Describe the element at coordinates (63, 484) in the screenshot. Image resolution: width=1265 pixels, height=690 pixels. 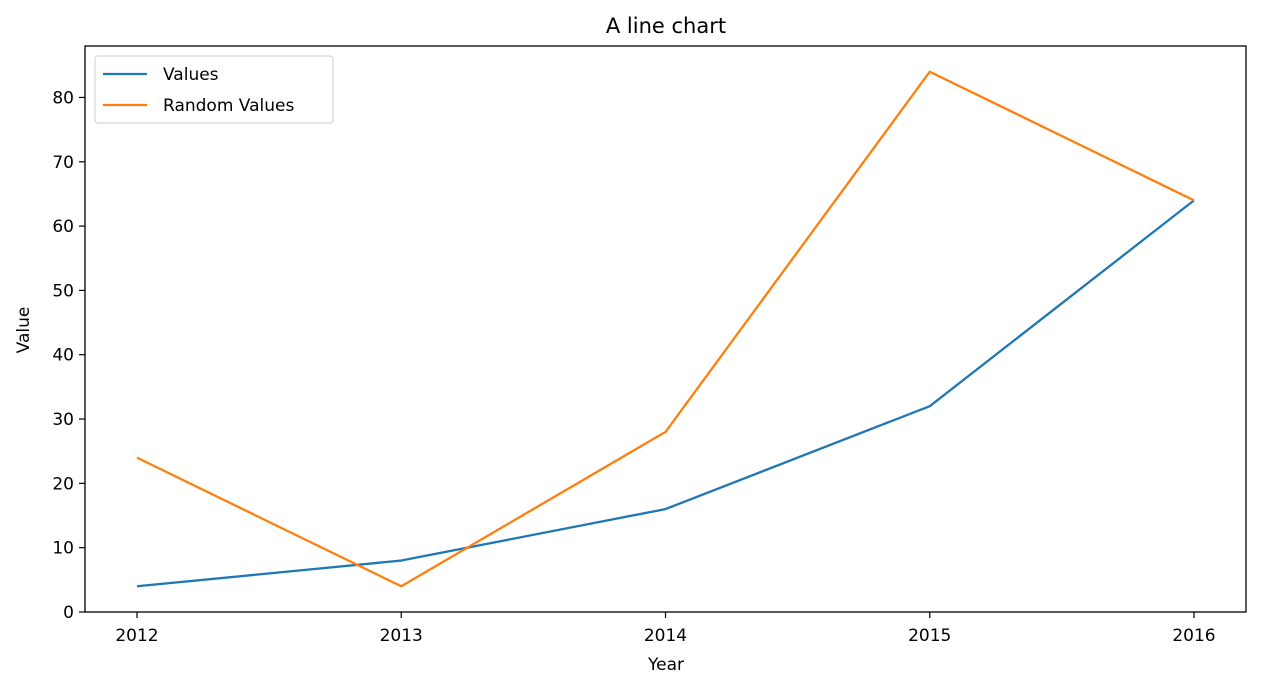
I see `y-tick-label: 20` at that location.